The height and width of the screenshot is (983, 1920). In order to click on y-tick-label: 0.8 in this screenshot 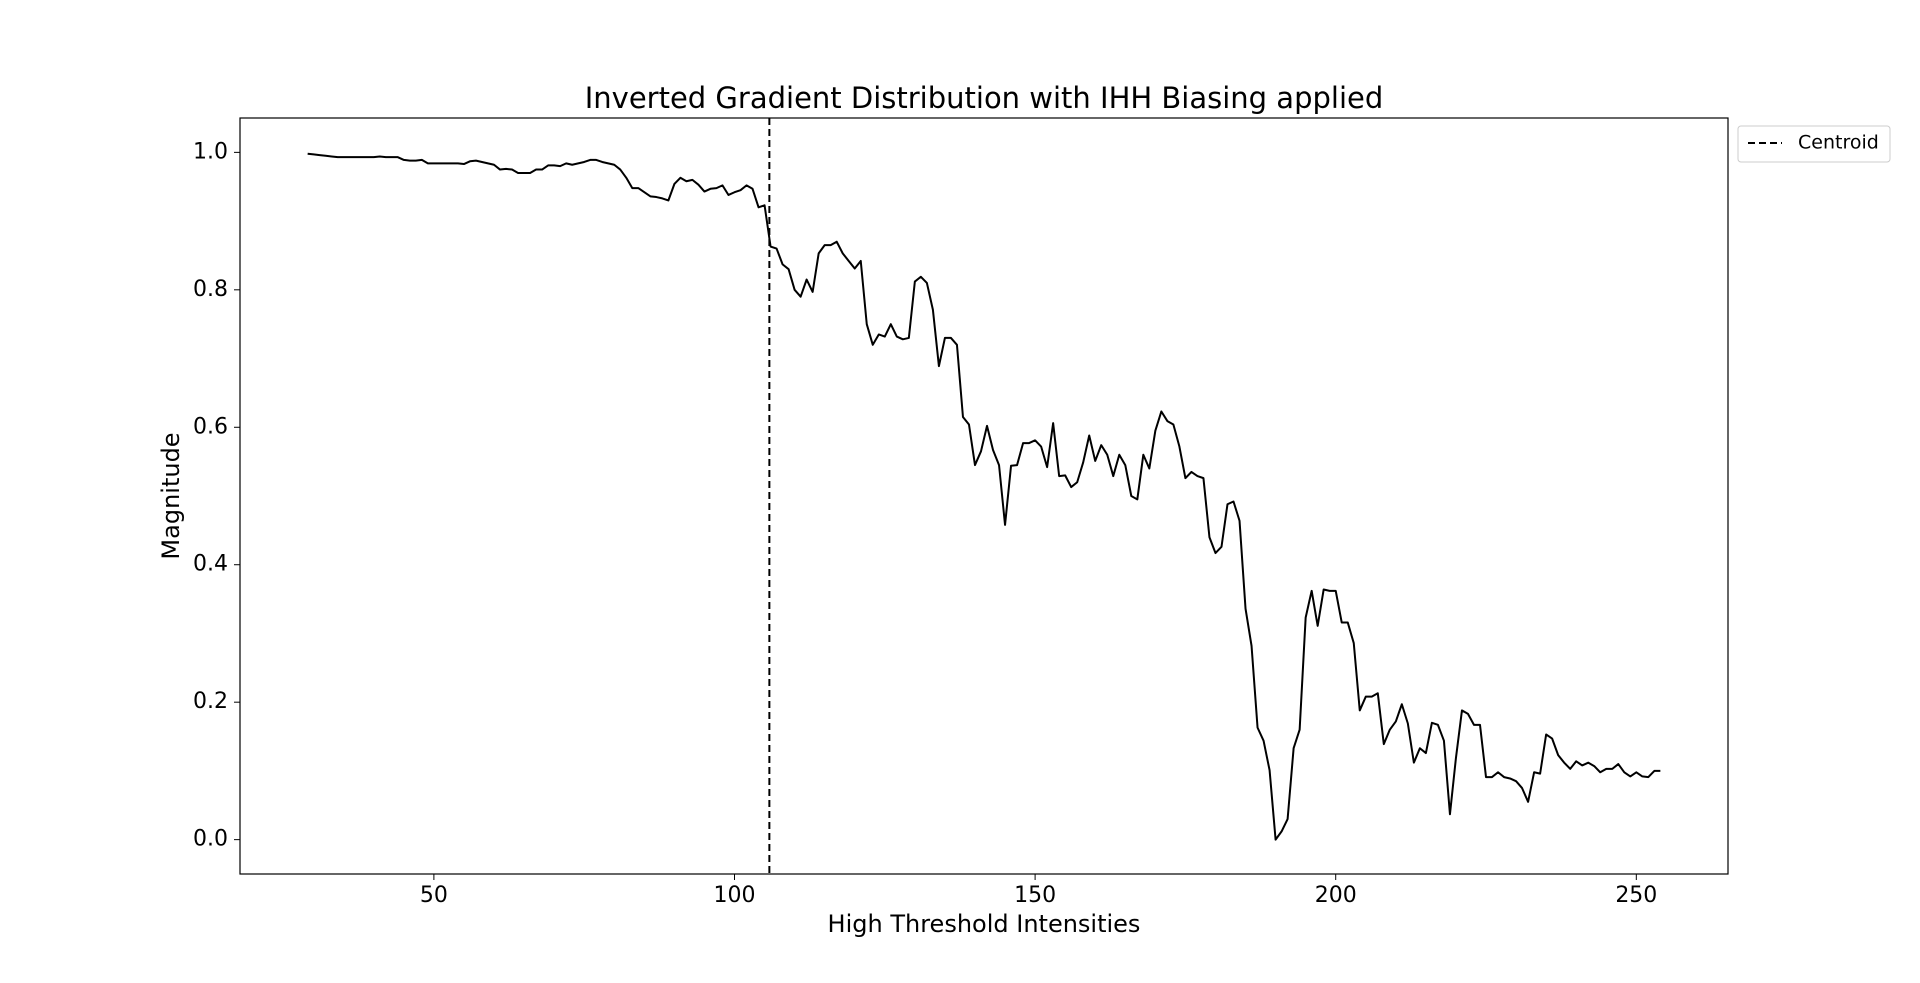, I will do `click(210, 289)`.